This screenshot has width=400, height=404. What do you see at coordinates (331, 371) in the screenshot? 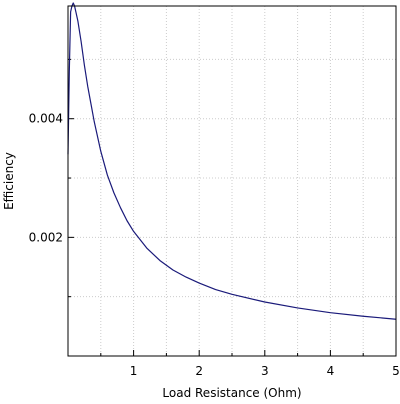
I see `x-tick-label: 4` at bounding box center [331, 371].